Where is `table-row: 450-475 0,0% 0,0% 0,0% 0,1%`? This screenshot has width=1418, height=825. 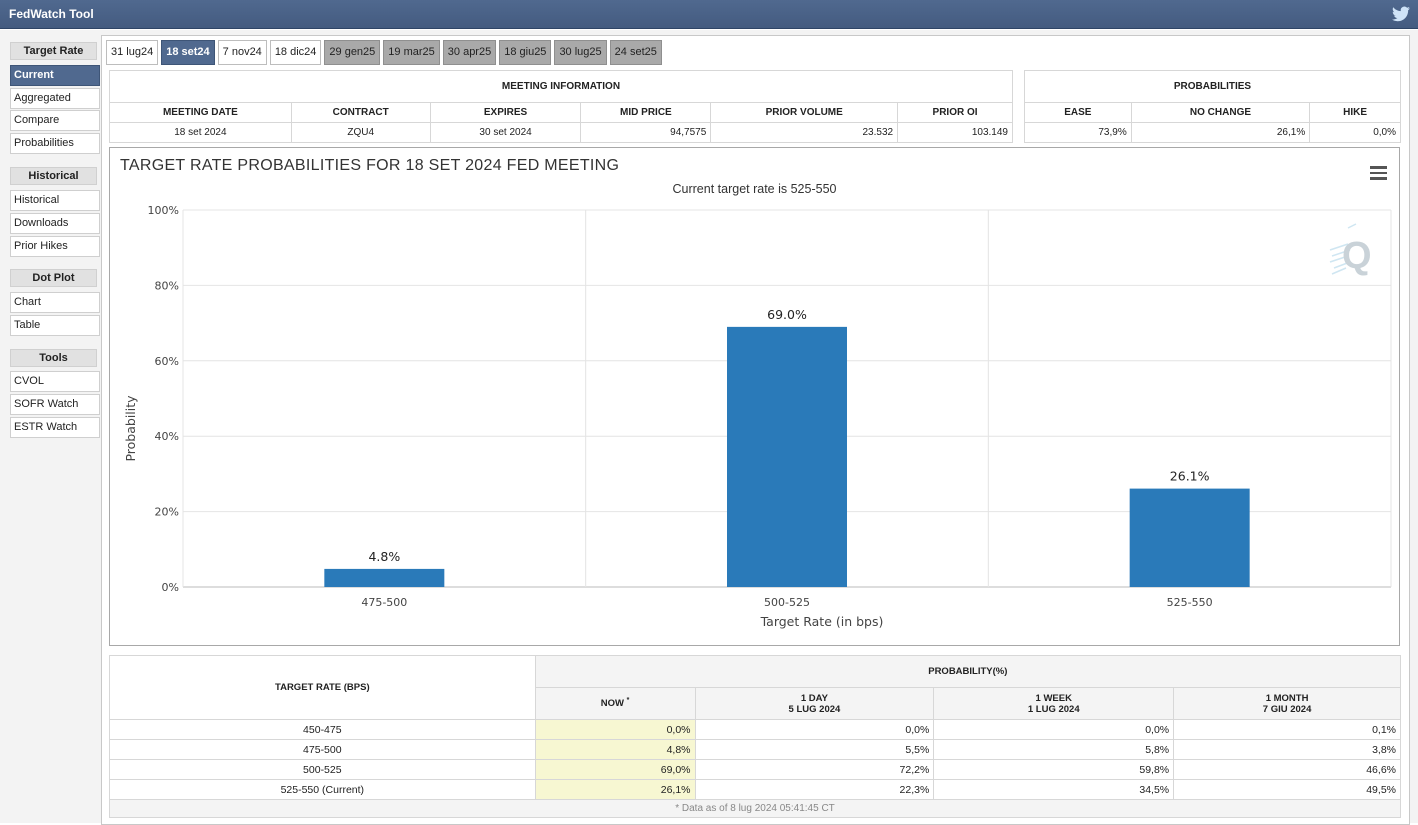
table-row: 450-475 0,0% 0,0% 0,0% 0,1% is located at coordinates (755, 729).